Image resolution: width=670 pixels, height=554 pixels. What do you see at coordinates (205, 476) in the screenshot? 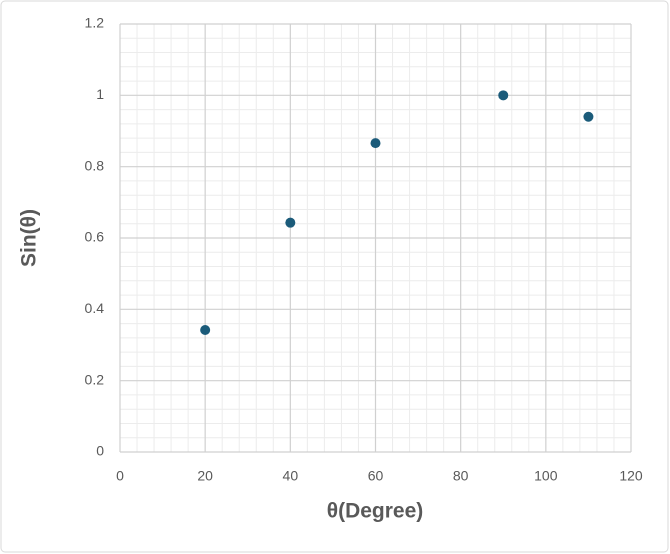
I see `x-tick-label: 20` at bounding box center [205, 476].